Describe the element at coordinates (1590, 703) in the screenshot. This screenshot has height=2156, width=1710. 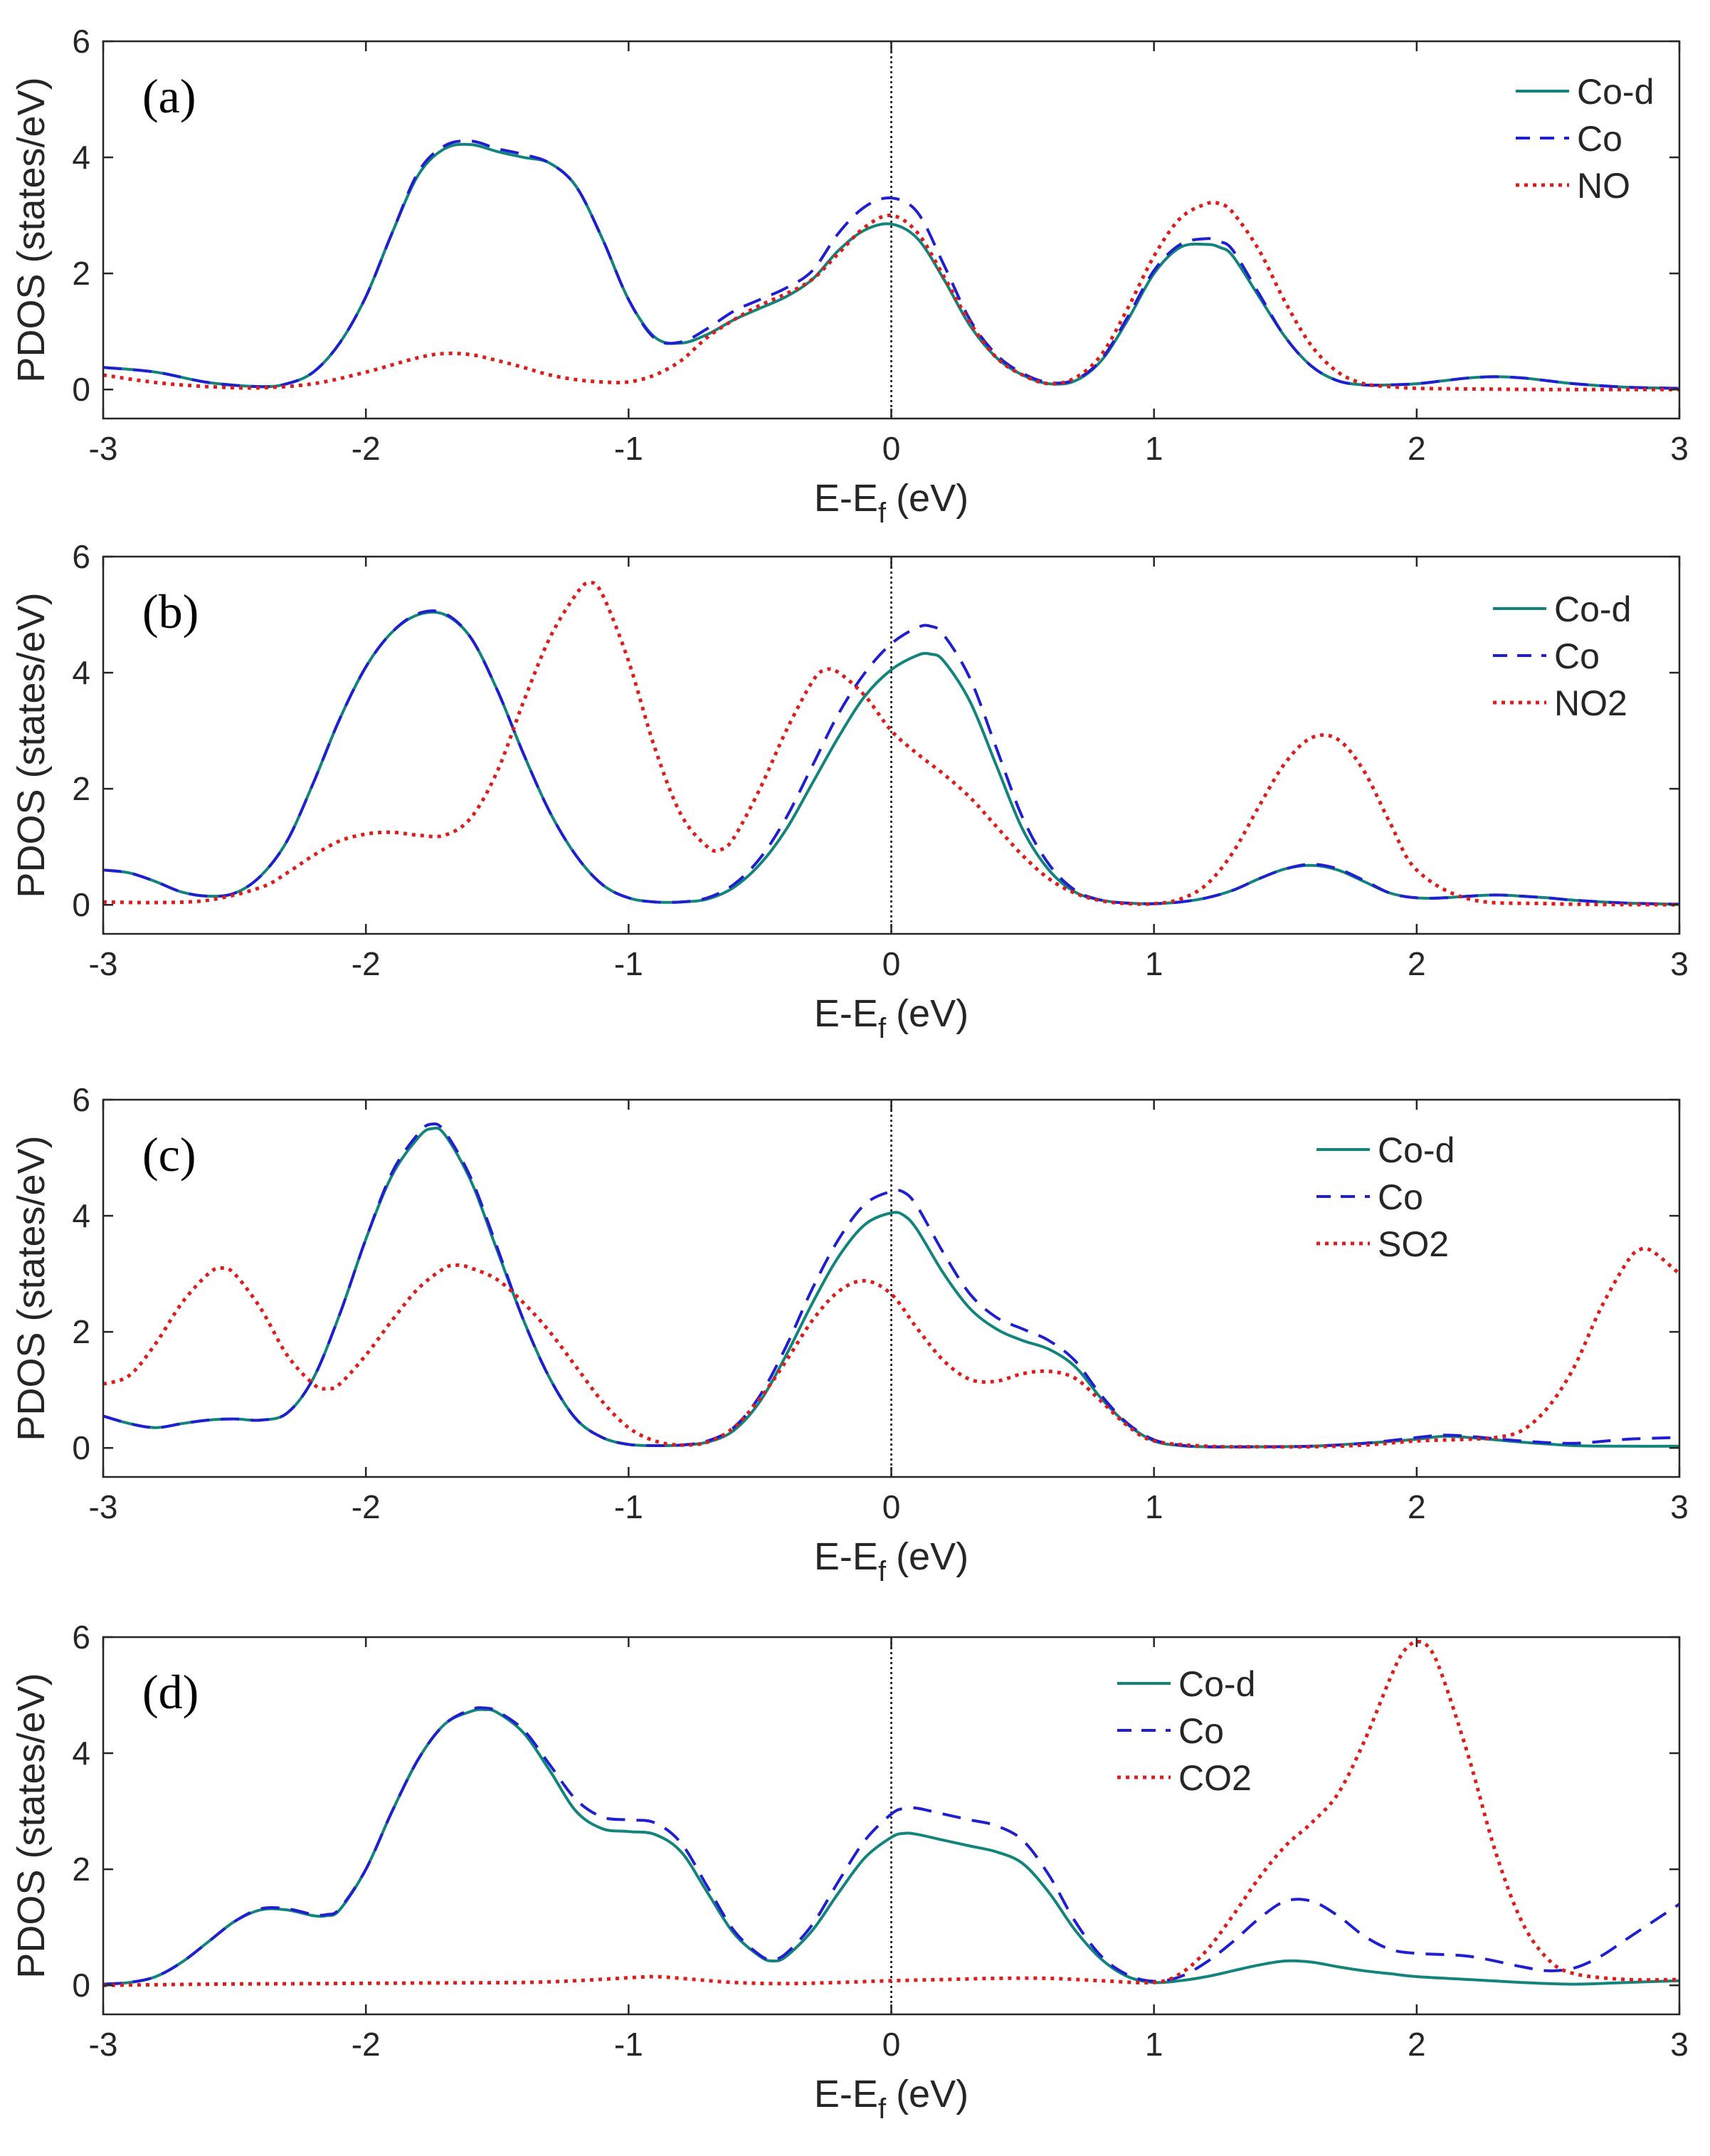
I see `legend-label-no2: NO2` at that location.